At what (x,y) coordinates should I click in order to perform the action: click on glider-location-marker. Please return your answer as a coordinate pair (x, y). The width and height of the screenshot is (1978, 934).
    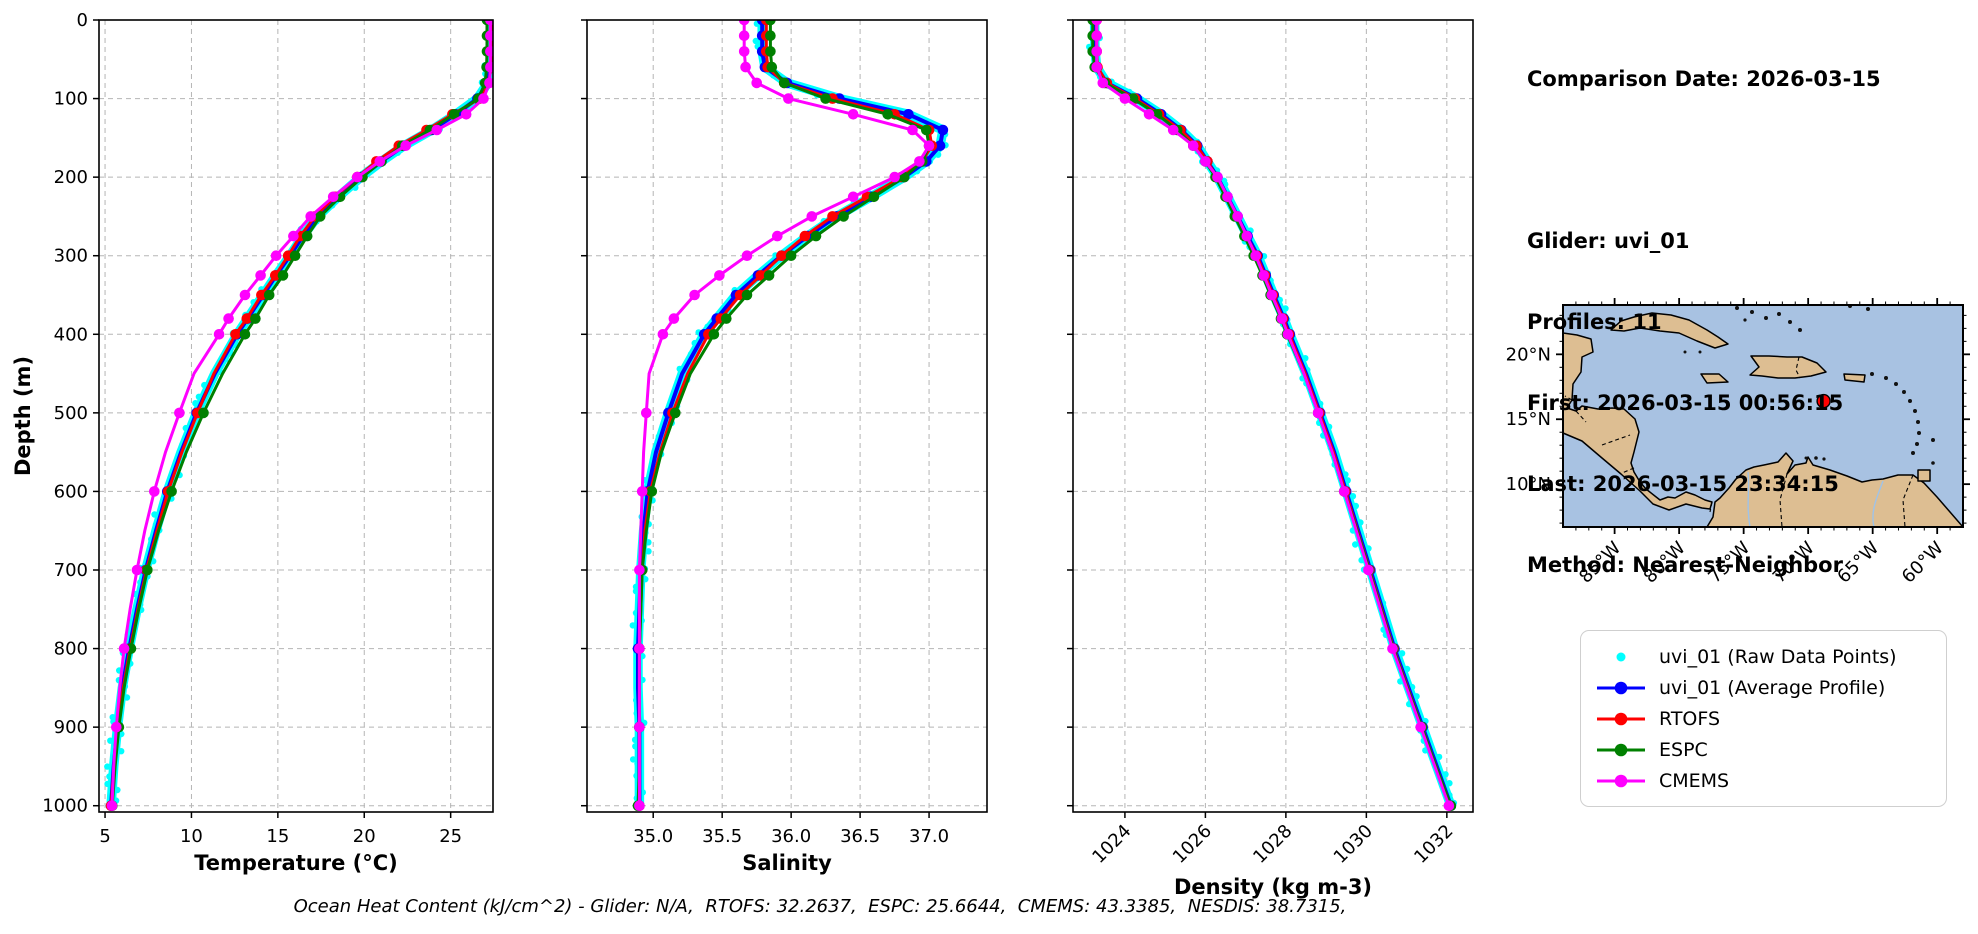
    Looking at the image, I should click on (1823, 401).